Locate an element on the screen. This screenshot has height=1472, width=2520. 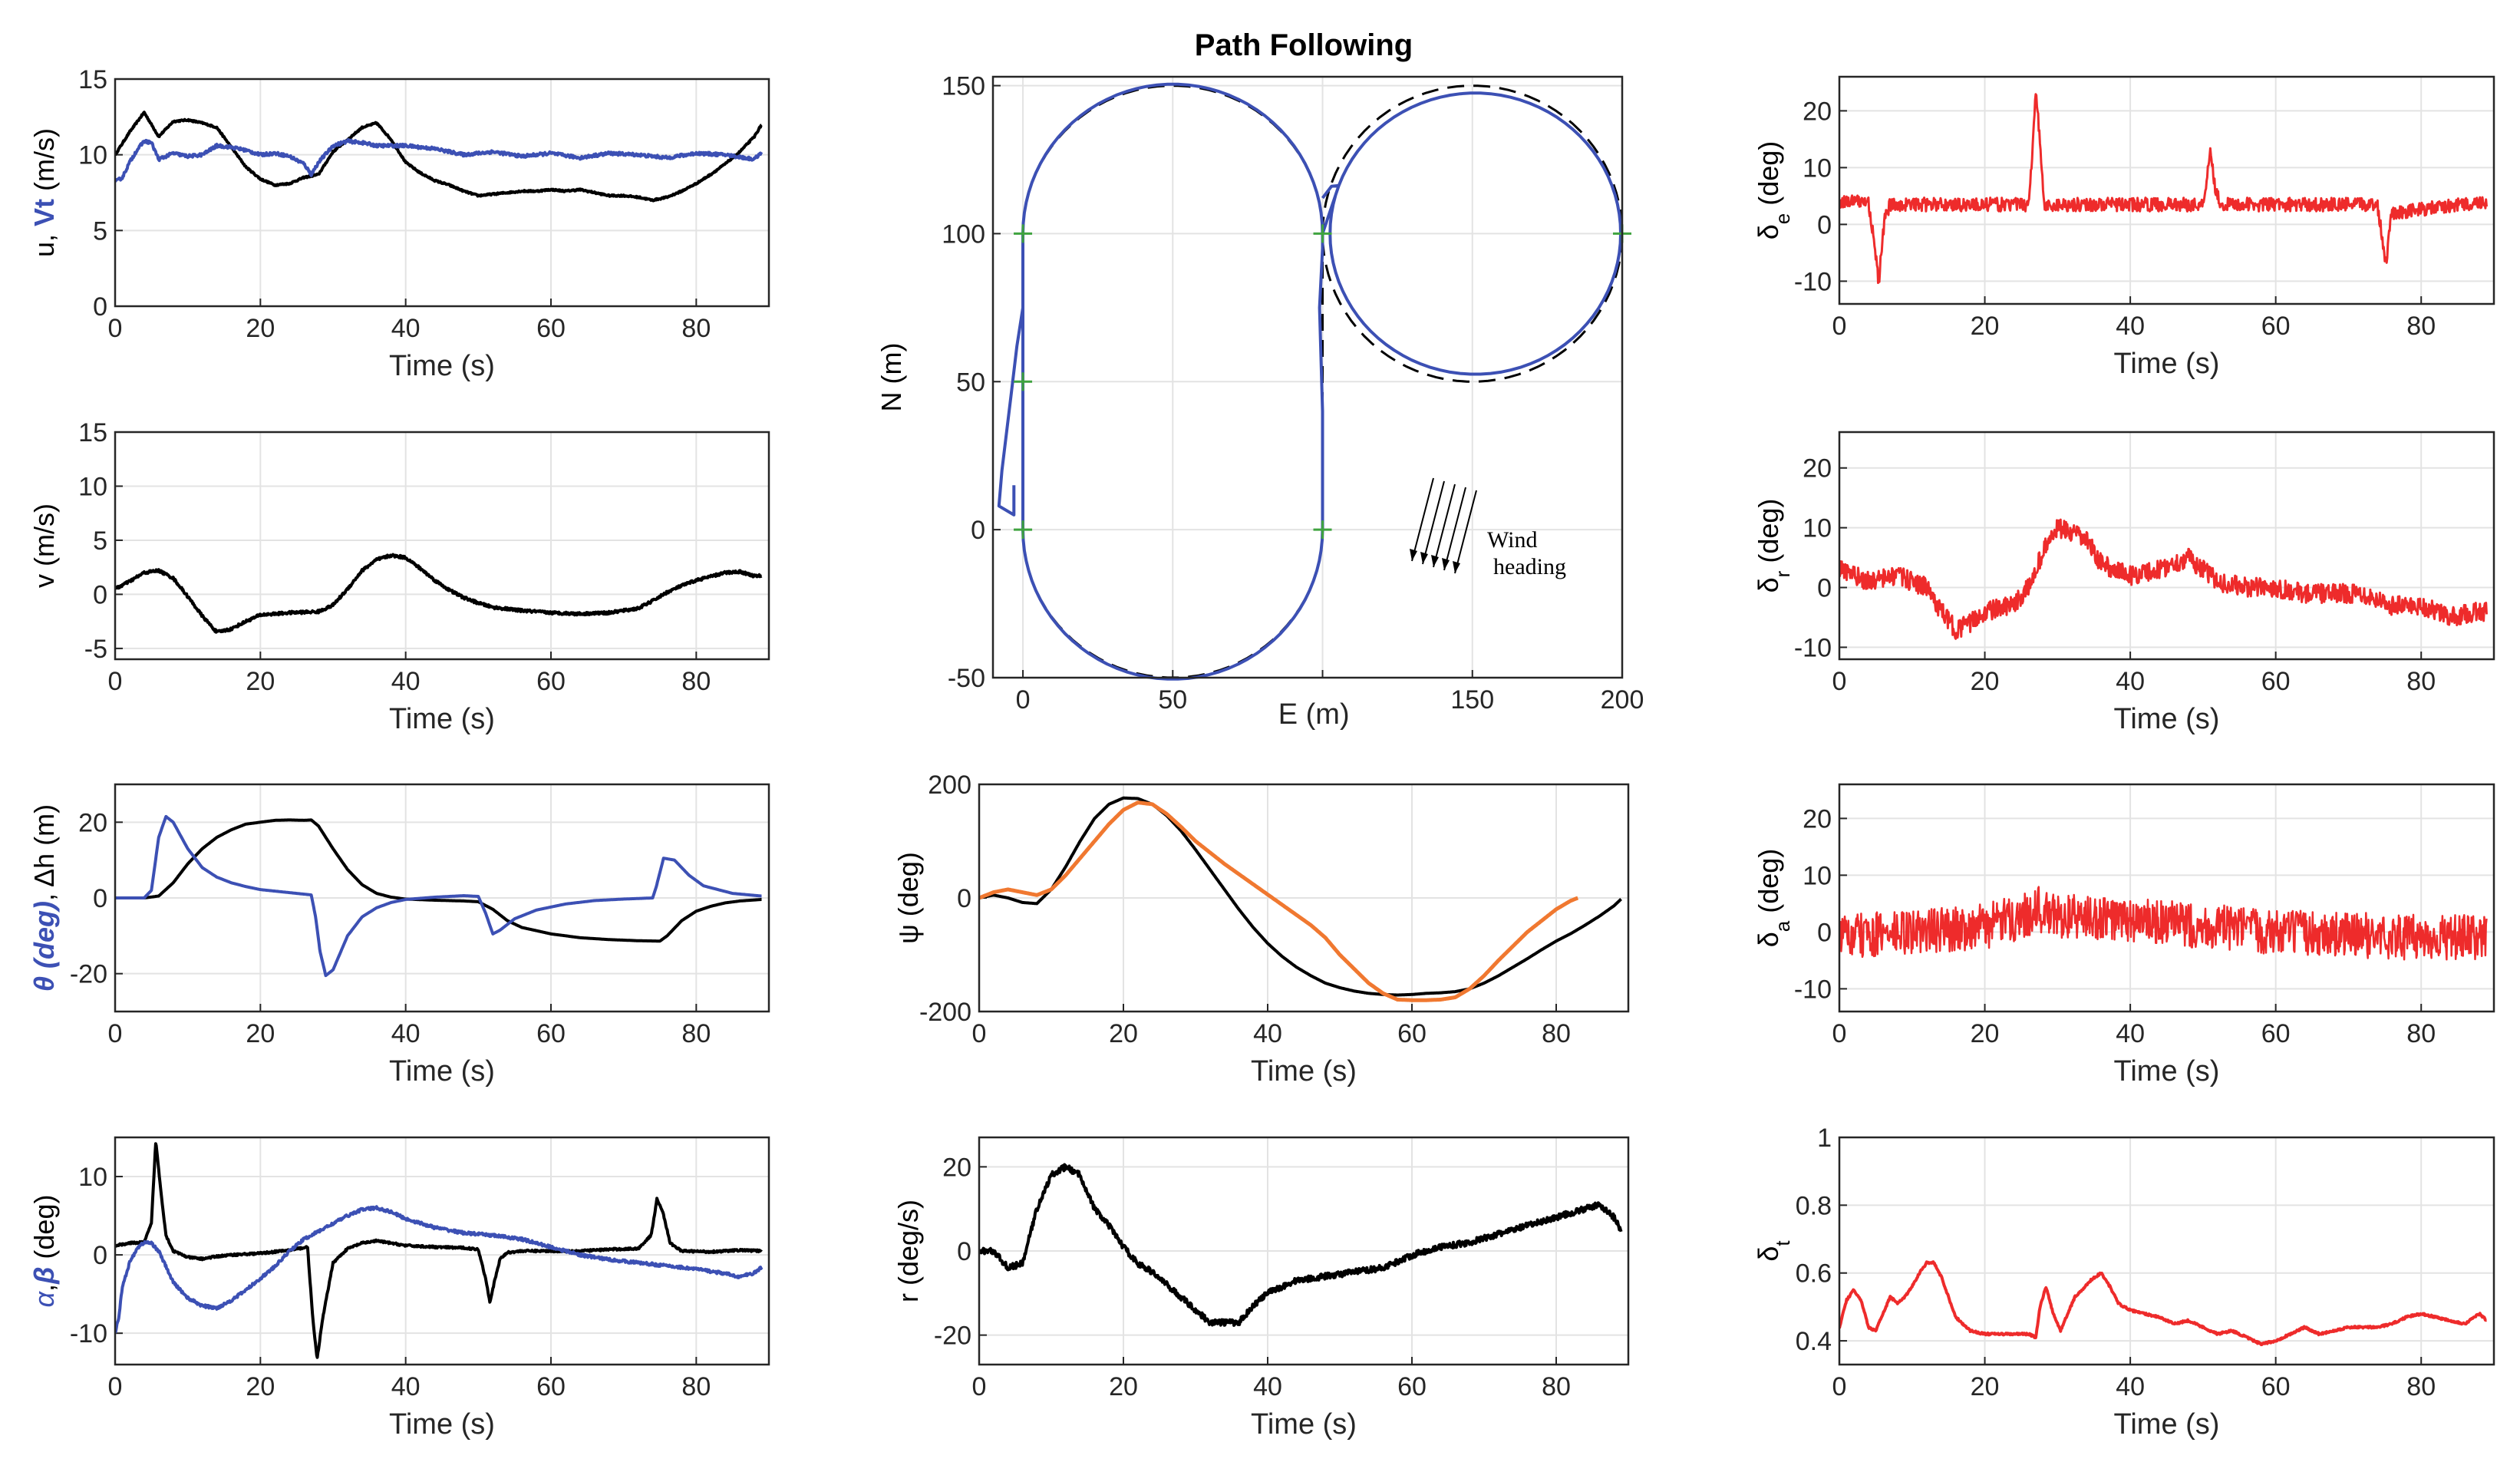
series-line-u is located at coordinates (439, 157).